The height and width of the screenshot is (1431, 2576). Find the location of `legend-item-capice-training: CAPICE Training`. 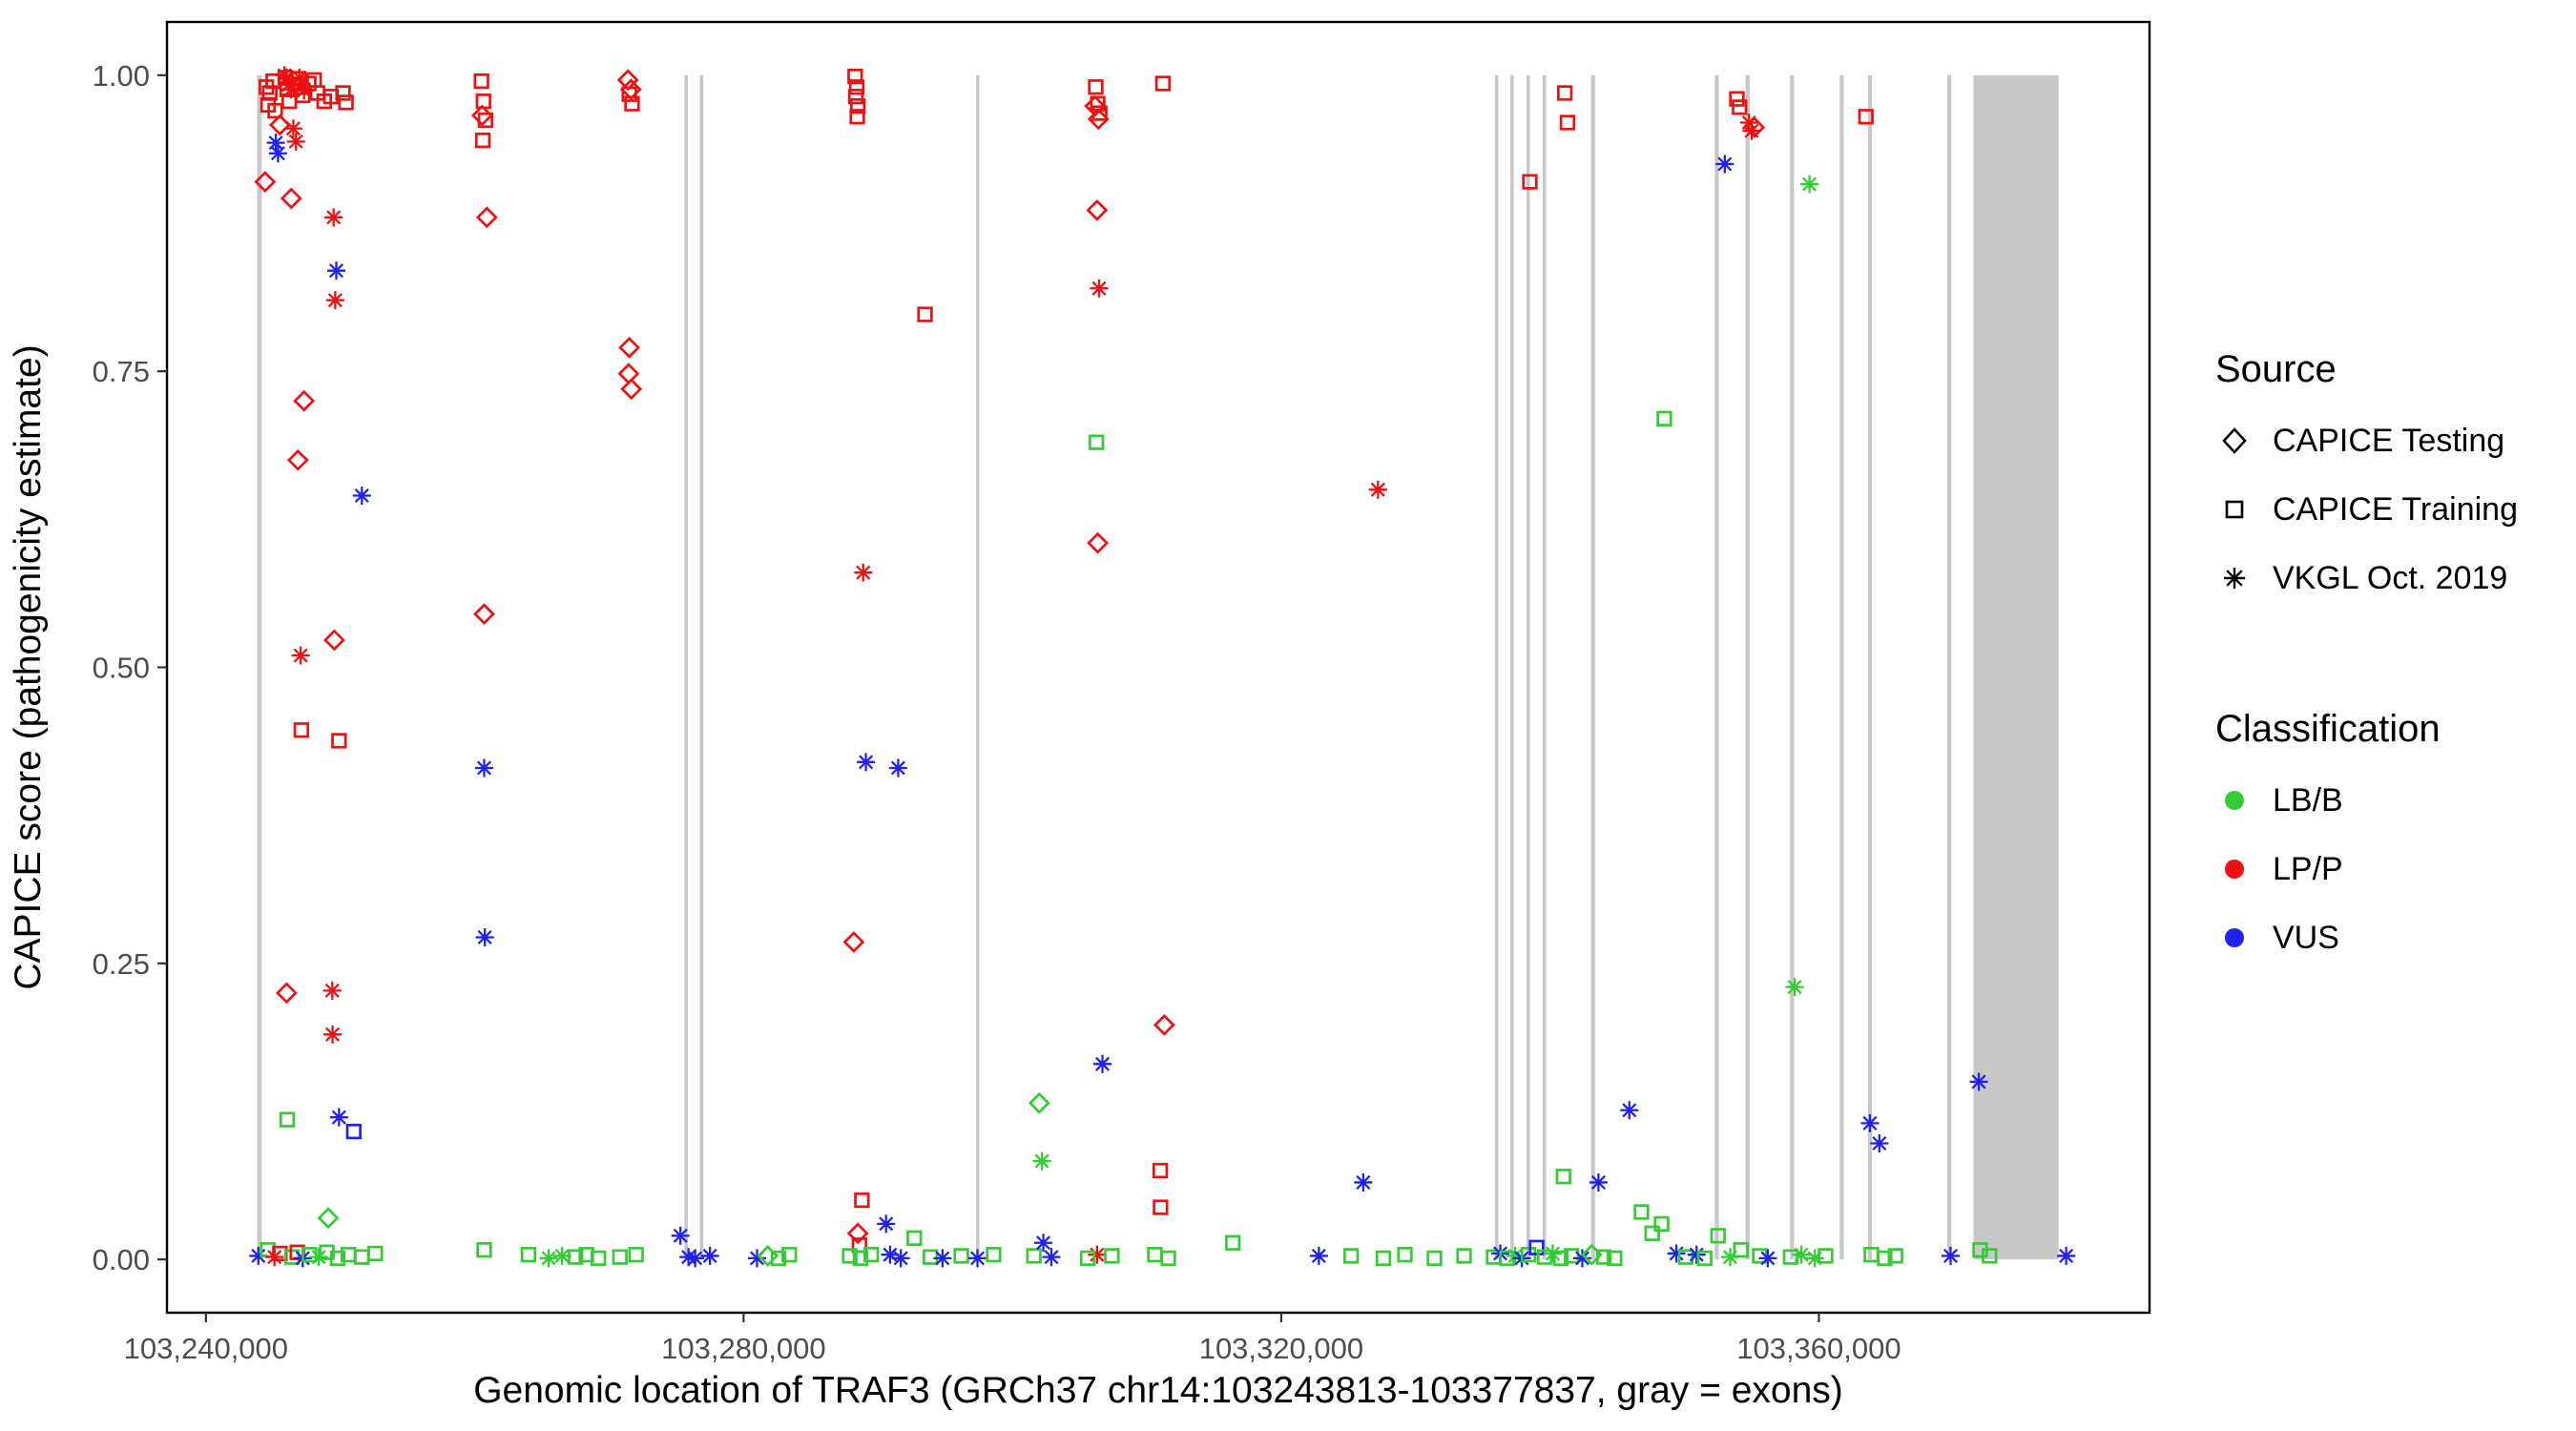

legend-item-capice-training: CAPICE Training is located at coordinates (2391, 509).